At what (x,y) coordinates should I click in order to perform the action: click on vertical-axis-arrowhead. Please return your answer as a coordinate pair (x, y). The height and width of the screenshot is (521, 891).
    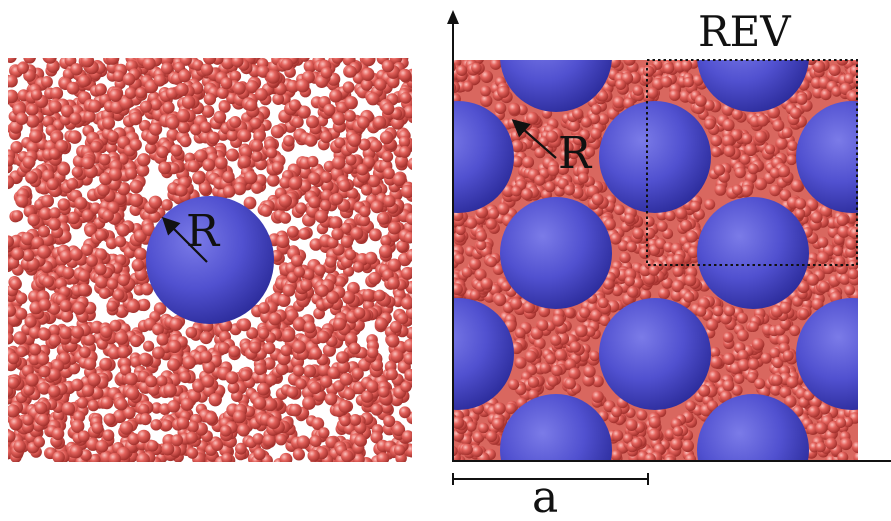
    Looking at the image, I should click on (453, 17).